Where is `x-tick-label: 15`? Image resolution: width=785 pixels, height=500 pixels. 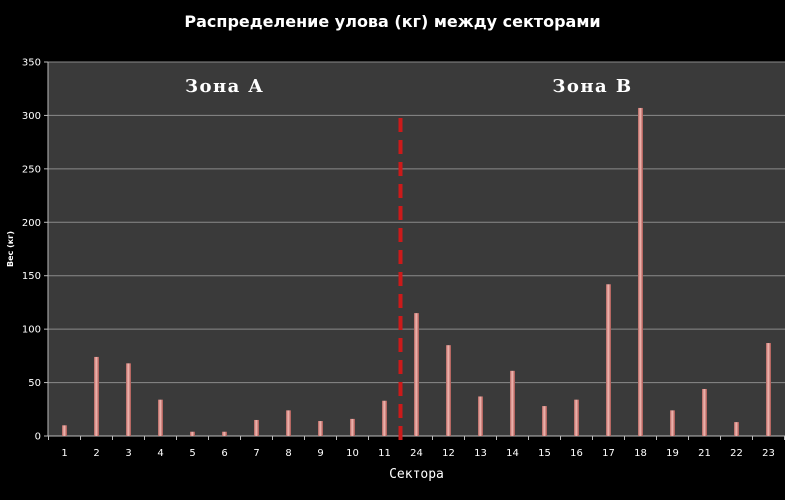 x-tick-label: 15 is located at coordinates (544, 453).